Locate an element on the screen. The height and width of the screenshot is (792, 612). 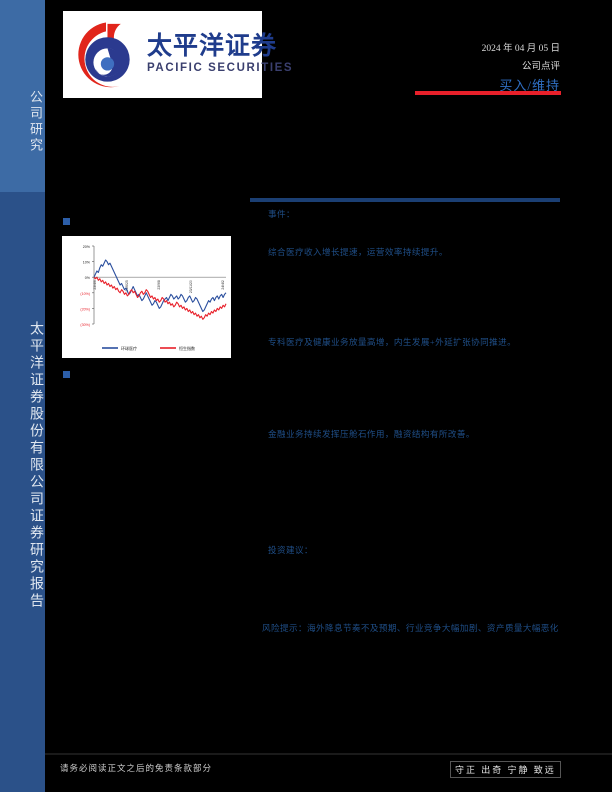
document-date: 2024 年 04 月 05 日 is located at coordinates (520, 49).